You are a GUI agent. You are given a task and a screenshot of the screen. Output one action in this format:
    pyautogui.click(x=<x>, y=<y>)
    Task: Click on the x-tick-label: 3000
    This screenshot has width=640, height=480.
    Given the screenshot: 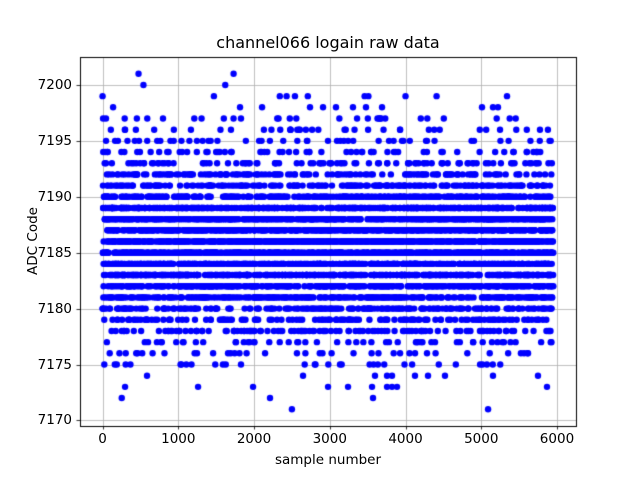 What is the action you would take?
    pyautogui.click(x=329, y=439)
    